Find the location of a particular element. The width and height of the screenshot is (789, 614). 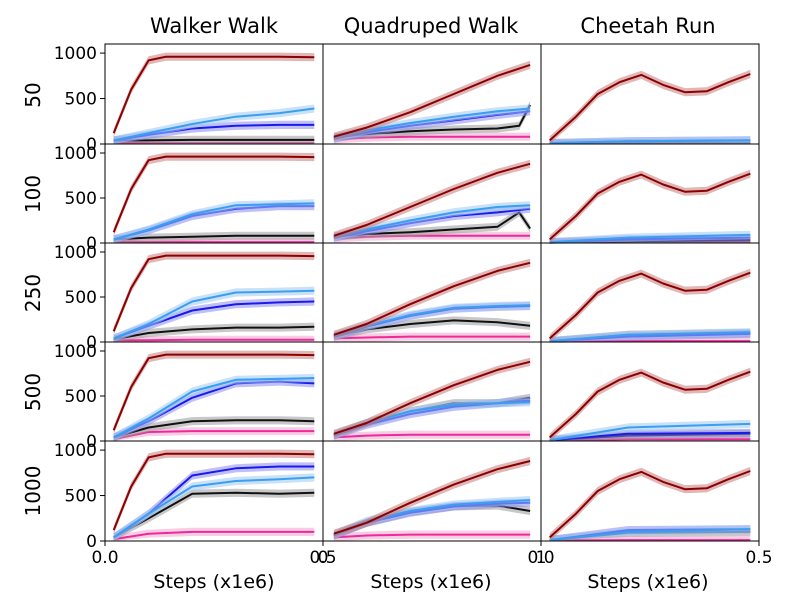

line-lightblue-r3-c0 is located at coordinates (214, 408).